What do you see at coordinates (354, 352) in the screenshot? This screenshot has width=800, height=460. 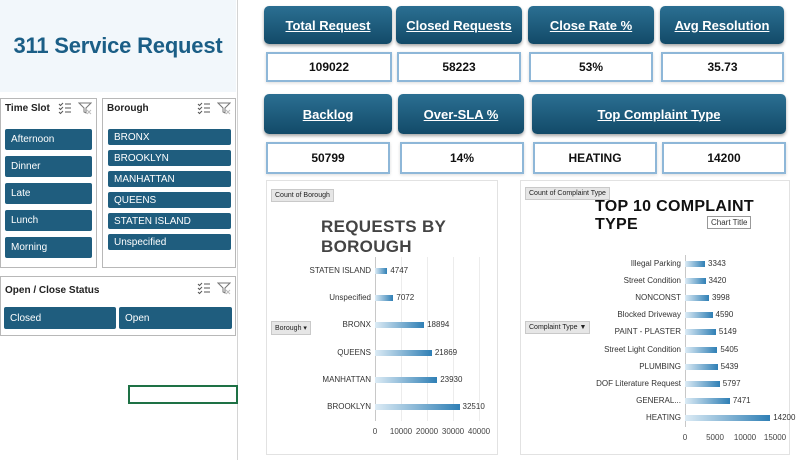 I see `category-label: QUEENS` at bounding box center [354, 352].